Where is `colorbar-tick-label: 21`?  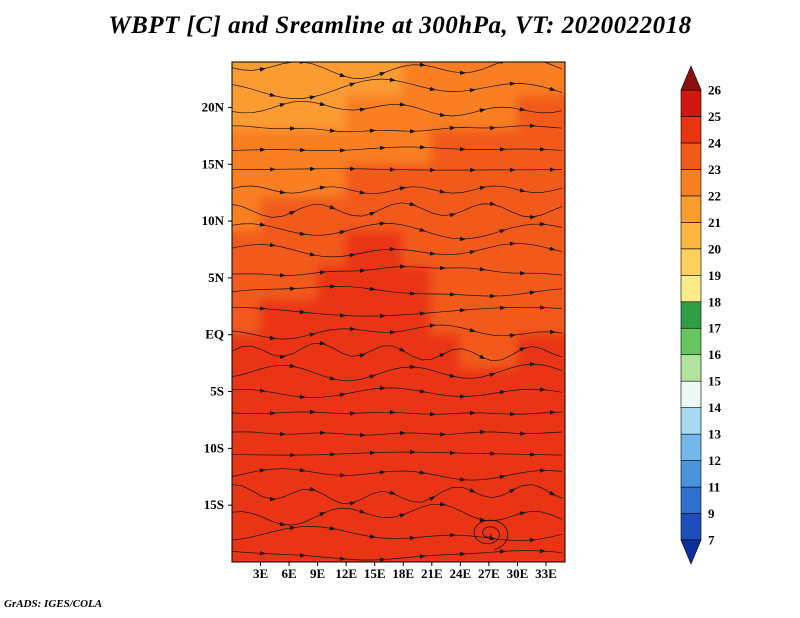 colorbar-tick-label: 21 is located at coordinates (714, 222).